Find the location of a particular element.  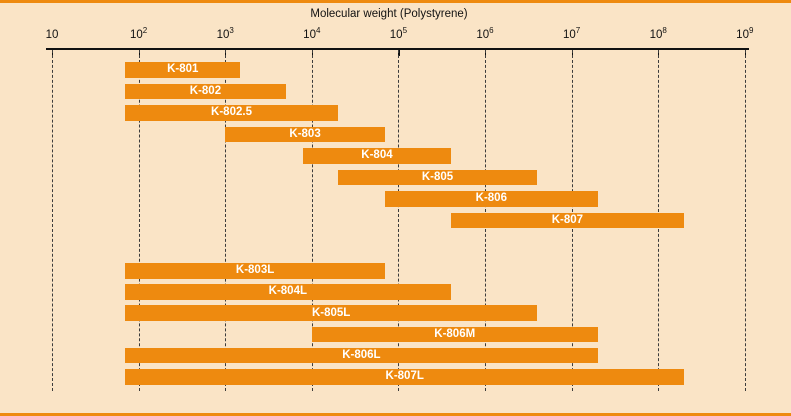

range-bar-k-805l: K-805L is located at coordinates (331, 313).